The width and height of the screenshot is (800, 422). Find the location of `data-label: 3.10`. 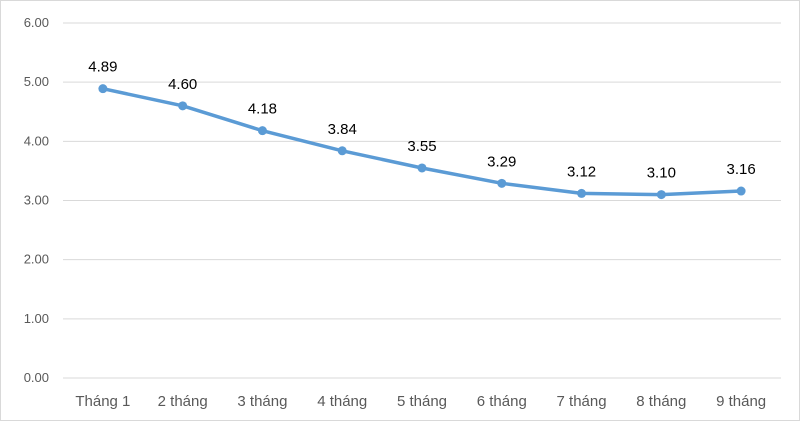

data-label: 3.10 is located at coordinates (661, 173).